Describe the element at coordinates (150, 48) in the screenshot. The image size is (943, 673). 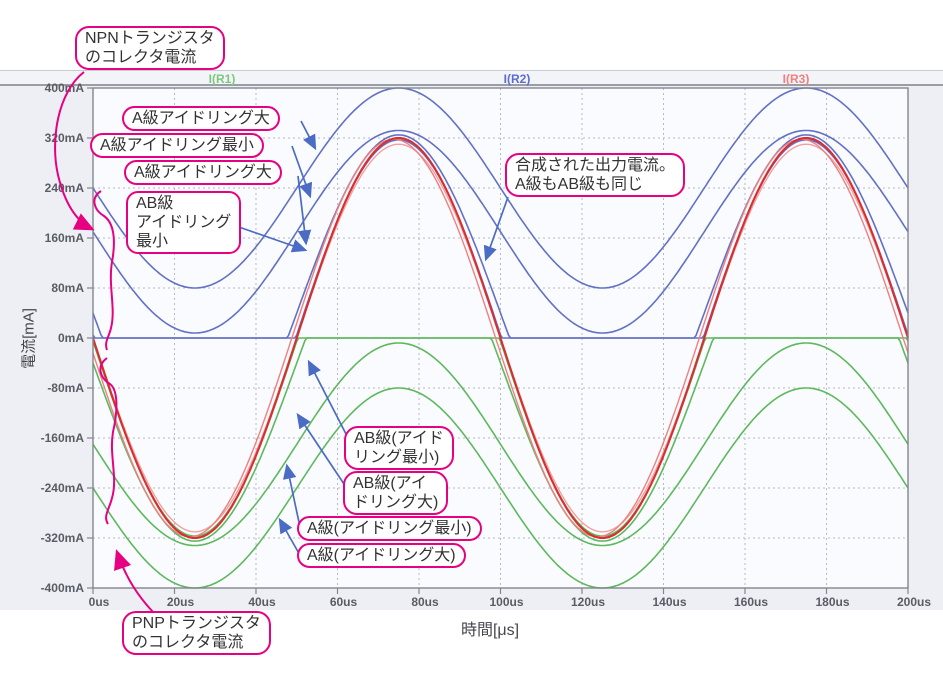
I see `callout-npn-collector-current: NPNトランジスタ のコレクタ電流` at that location.